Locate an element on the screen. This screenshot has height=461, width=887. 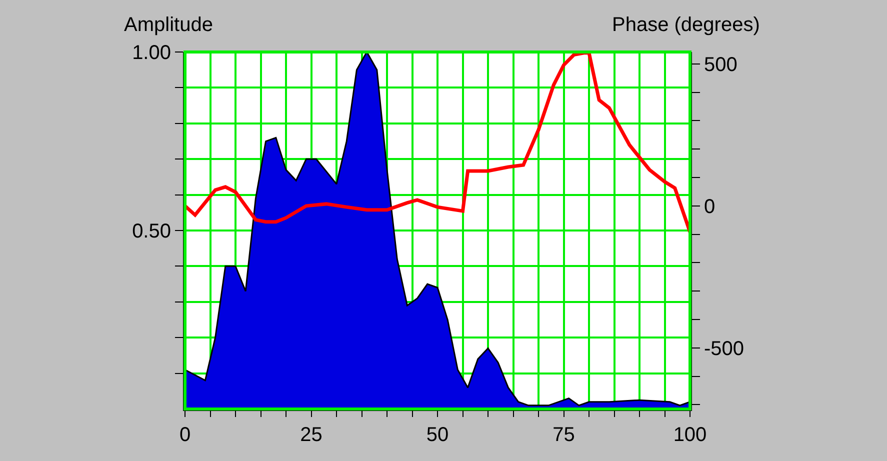
y2-tick-label: -500 is located at coordinates (724, 349).